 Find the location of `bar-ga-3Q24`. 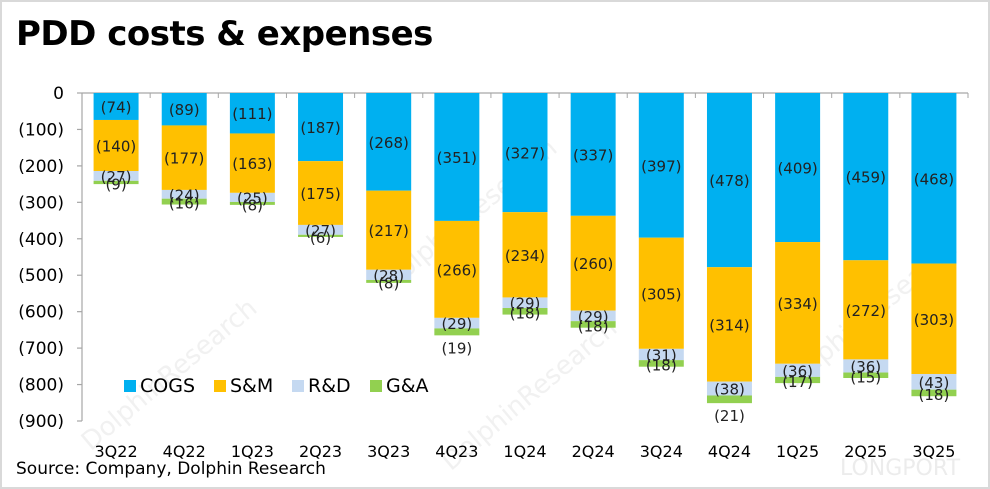

bar-ga-3Q24 is located at coordinates (661, 363).